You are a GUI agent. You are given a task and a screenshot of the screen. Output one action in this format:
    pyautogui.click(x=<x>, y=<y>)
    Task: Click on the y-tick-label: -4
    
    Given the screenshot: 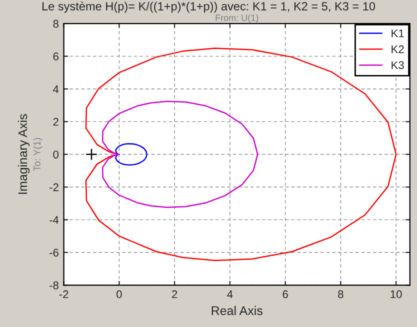 What is the action you would take?
    pyautogui.click(x=54, y=220)
    